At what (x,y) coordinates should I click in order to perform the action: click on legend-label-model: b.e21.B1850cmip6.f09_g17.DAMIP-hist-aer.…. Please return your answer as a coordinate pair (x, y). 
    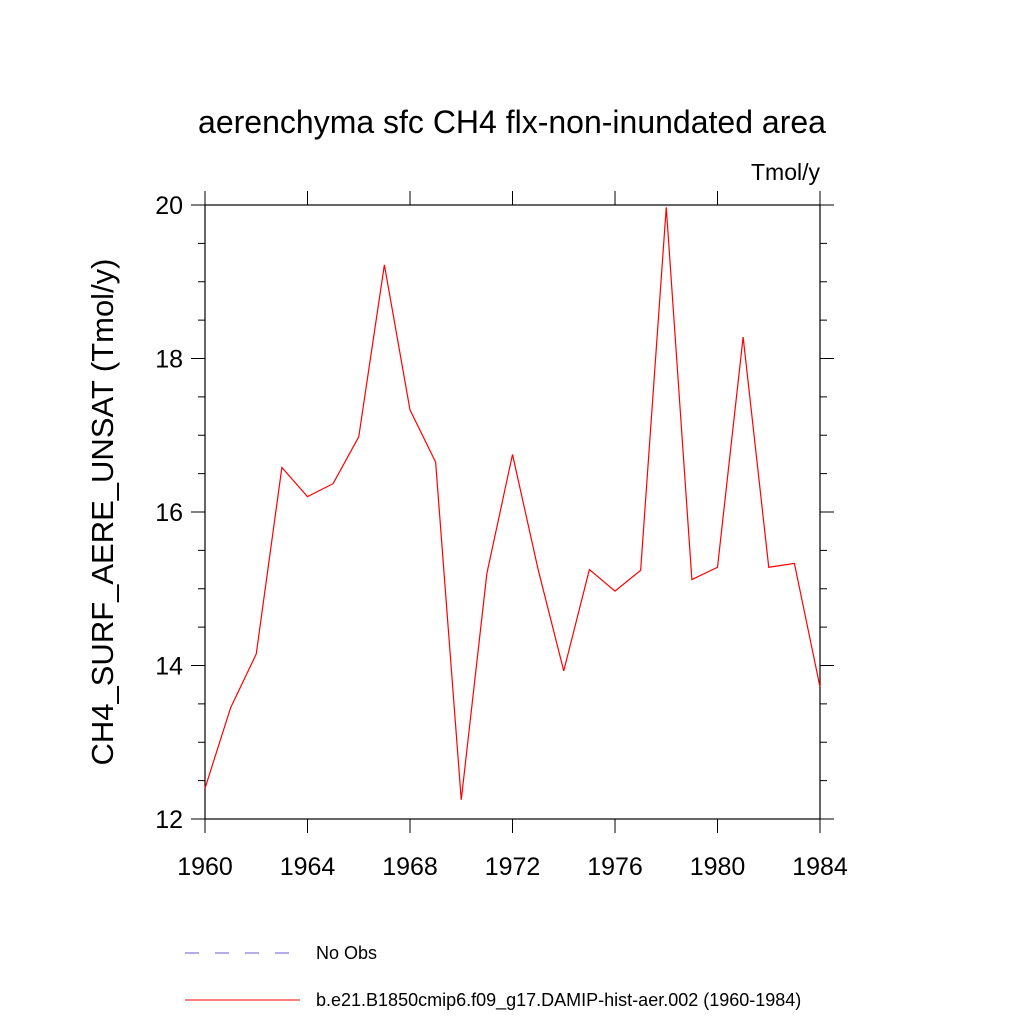
    Looking at the image, I should click on (558, 1000).